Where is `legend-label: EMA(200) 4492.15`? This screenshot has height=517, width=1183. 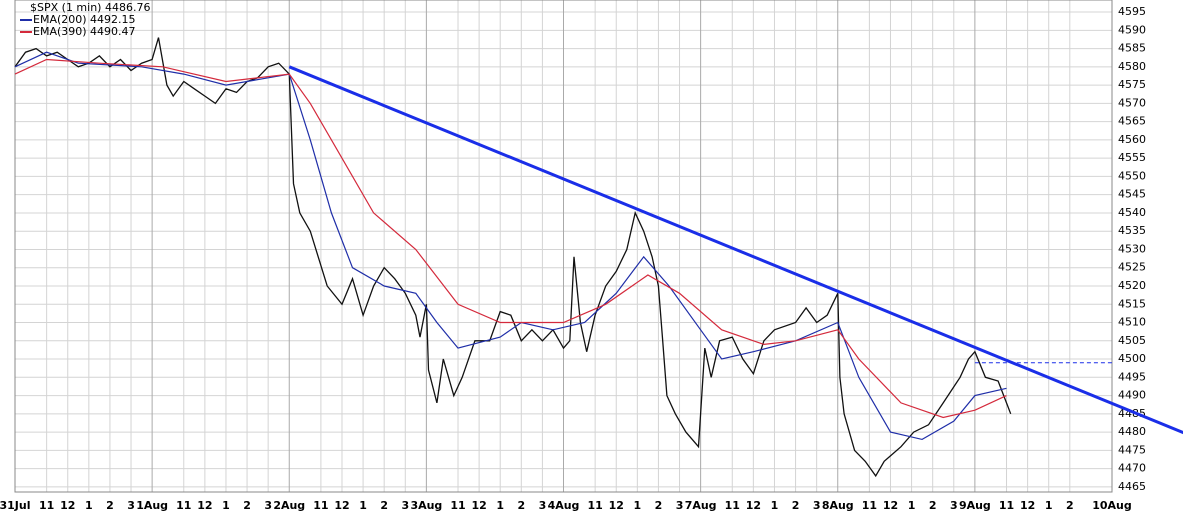 legend-label: EMA(200) 4492.15 is located at coordinates (84, 19).